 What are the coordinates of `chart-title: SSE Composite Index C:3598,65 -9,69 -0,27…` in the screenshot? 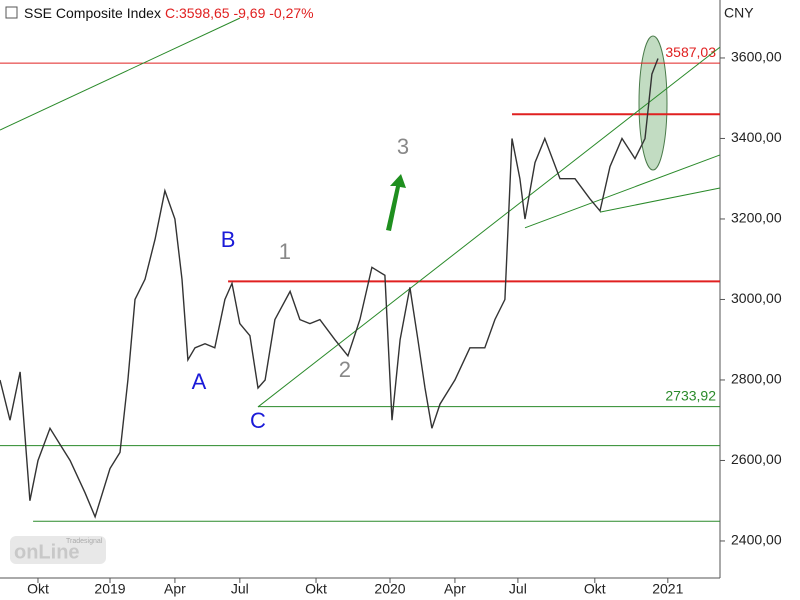 It's located at (169, 13).